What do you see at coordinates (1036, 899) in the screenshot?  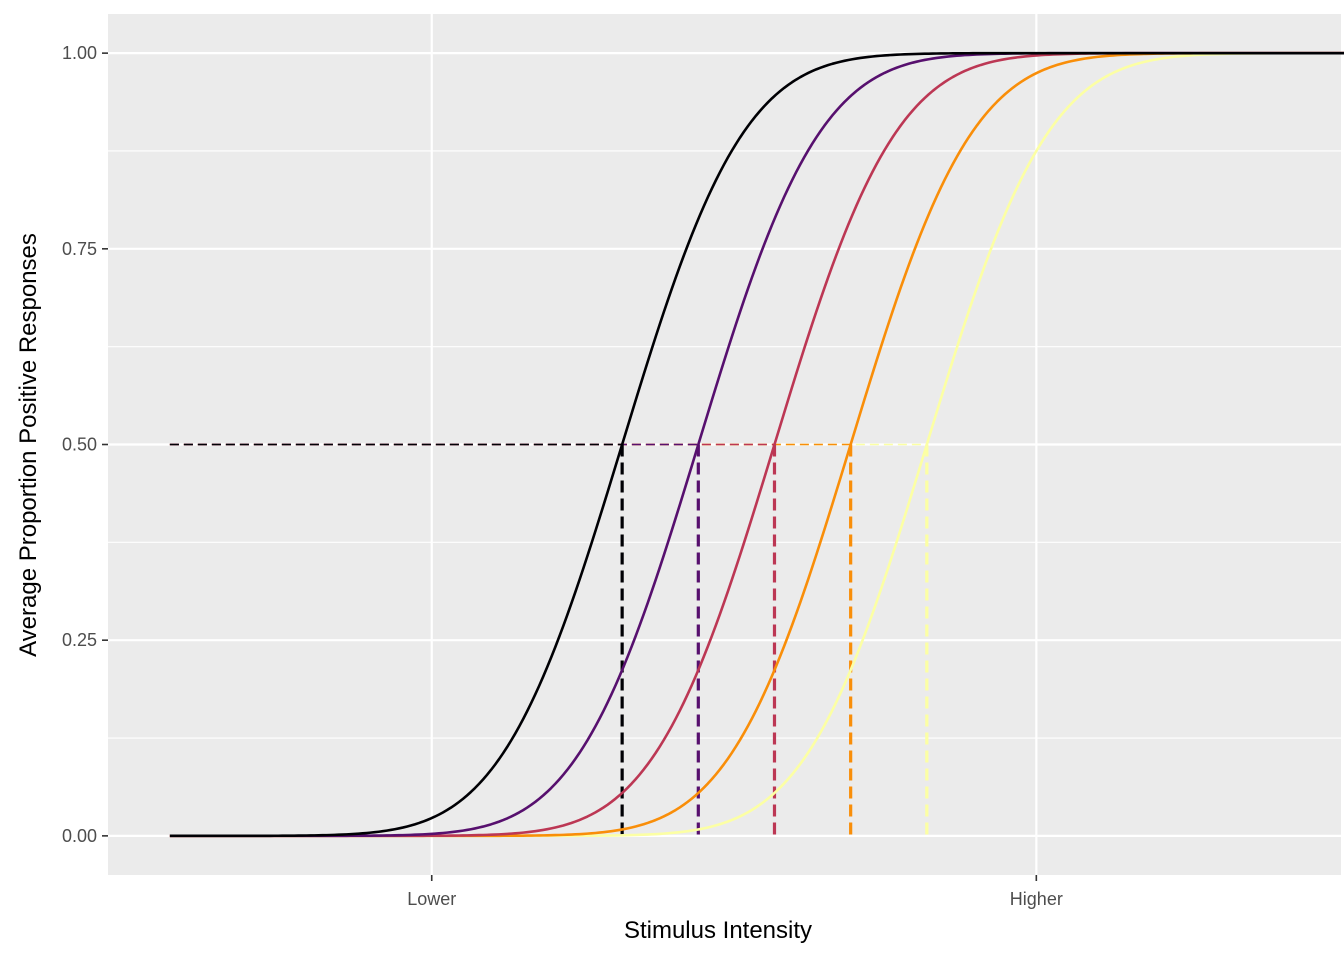 I see `x-tick-label: Higher` at bounding box center [1036, 899].